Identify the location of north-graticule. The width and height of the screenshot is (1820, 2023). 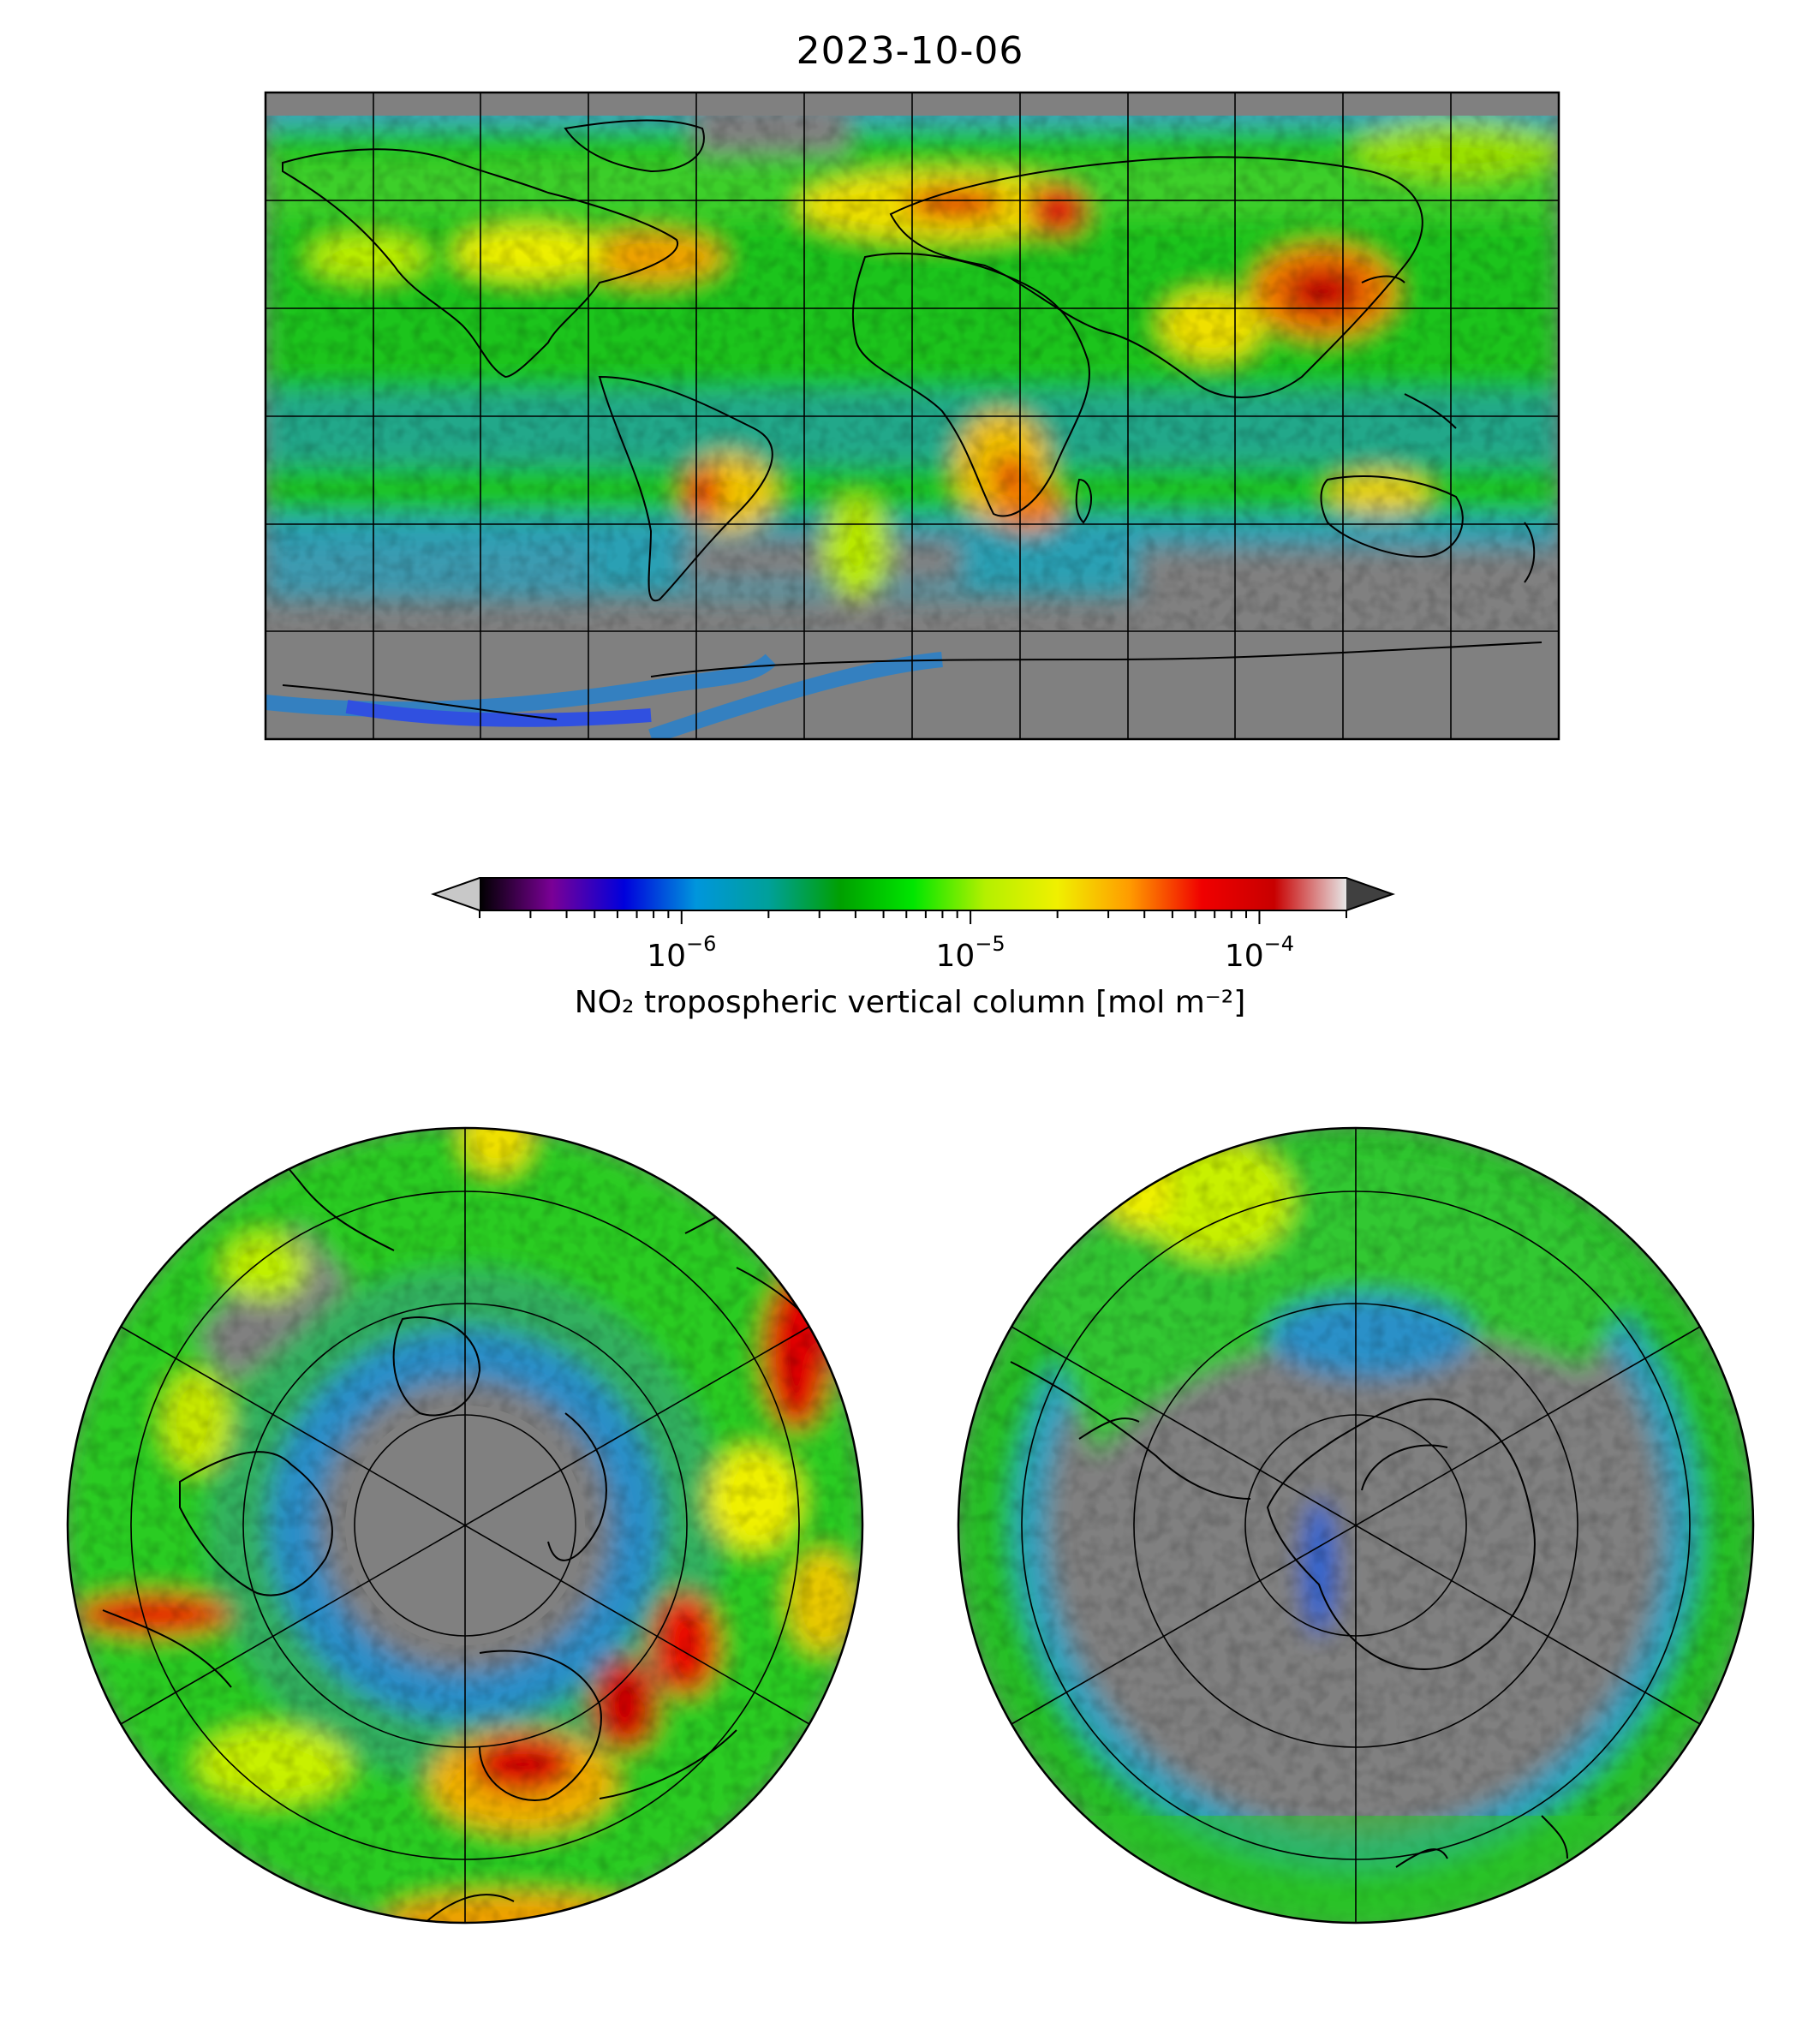
(465, 1525).